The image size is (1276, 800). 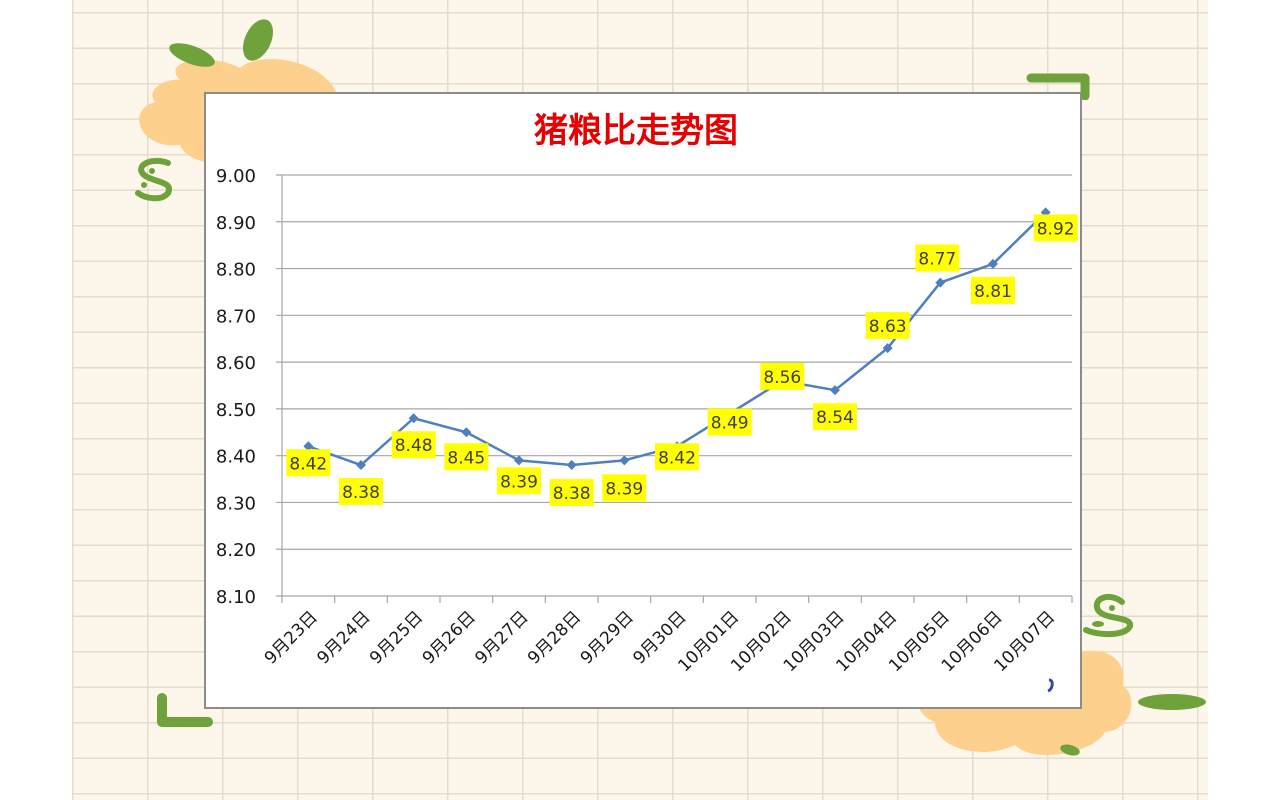 I want to click on y-axis: 9.00 8.90 8.80 8.70 8.60 8.50 8.40 8.30 8.20 8.10, so click(x=249, y=387).